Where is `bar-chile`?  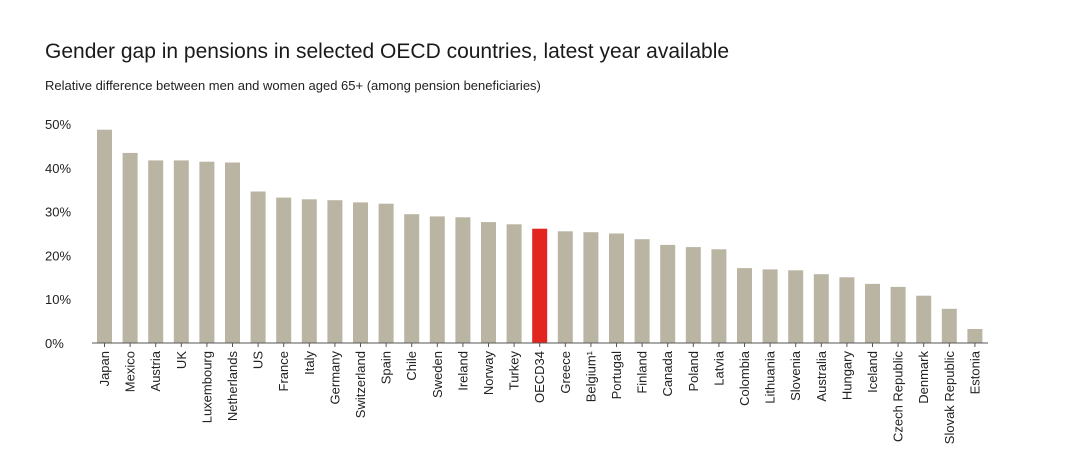
bar-chile is located at coordinates (412, 278).